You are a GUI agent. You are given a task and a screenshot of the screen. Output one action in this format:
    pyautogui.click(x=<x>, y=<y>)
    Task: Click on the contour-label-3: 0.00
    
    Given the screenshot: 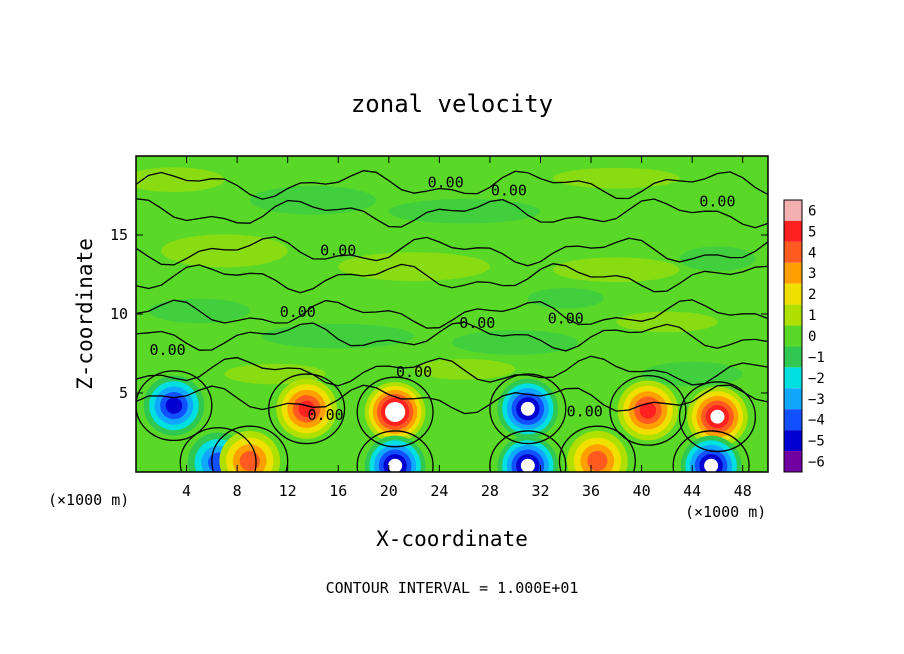 What is the action you would take?
    pyautogui.click(x=338, y=251)
    